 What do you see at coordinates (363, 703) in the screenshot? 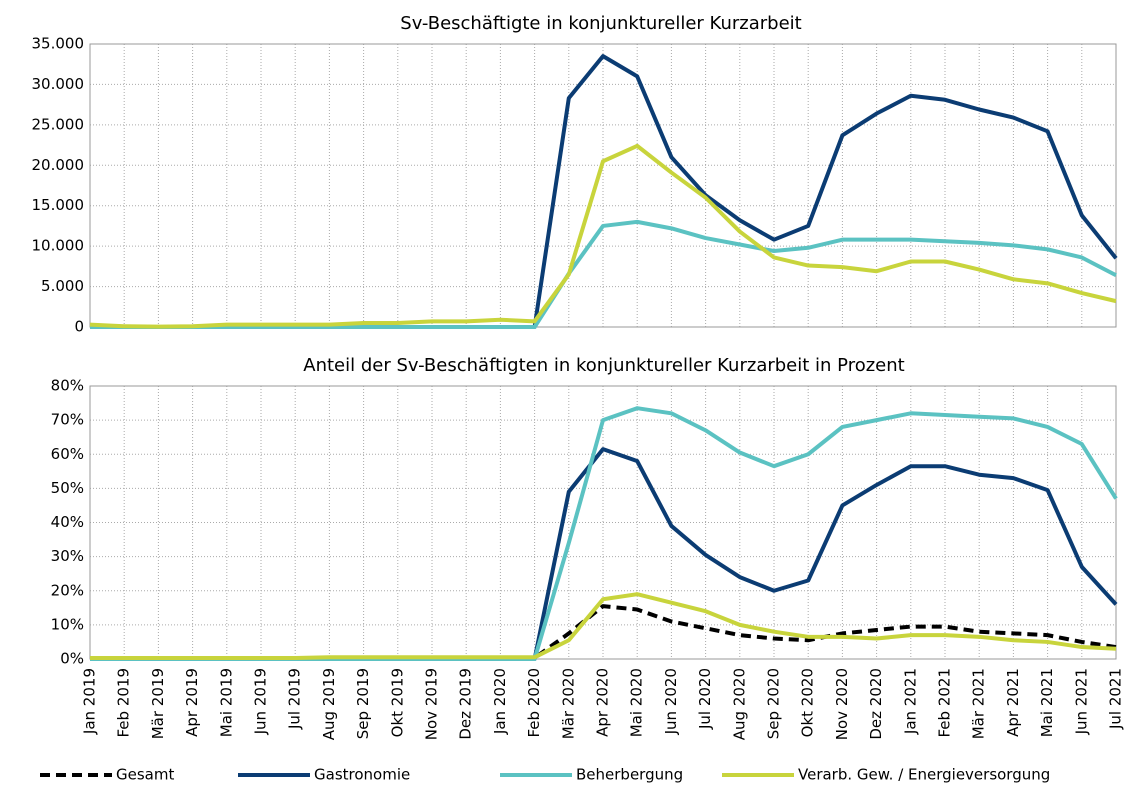
I see `x-tick-label: Sep 2019` at bounding box center [363, 703].